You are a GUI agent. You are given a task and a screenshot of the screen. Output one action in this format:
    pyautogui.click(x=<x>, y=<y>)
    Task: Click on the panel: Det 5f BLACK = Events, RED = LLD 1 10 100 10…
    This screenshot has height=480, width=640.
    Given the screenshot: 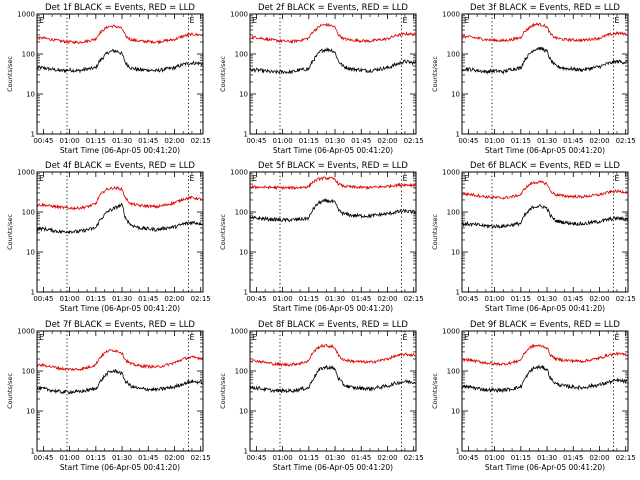 What is the action you would take?
    pyautogui.click(x=321, y=237)
    